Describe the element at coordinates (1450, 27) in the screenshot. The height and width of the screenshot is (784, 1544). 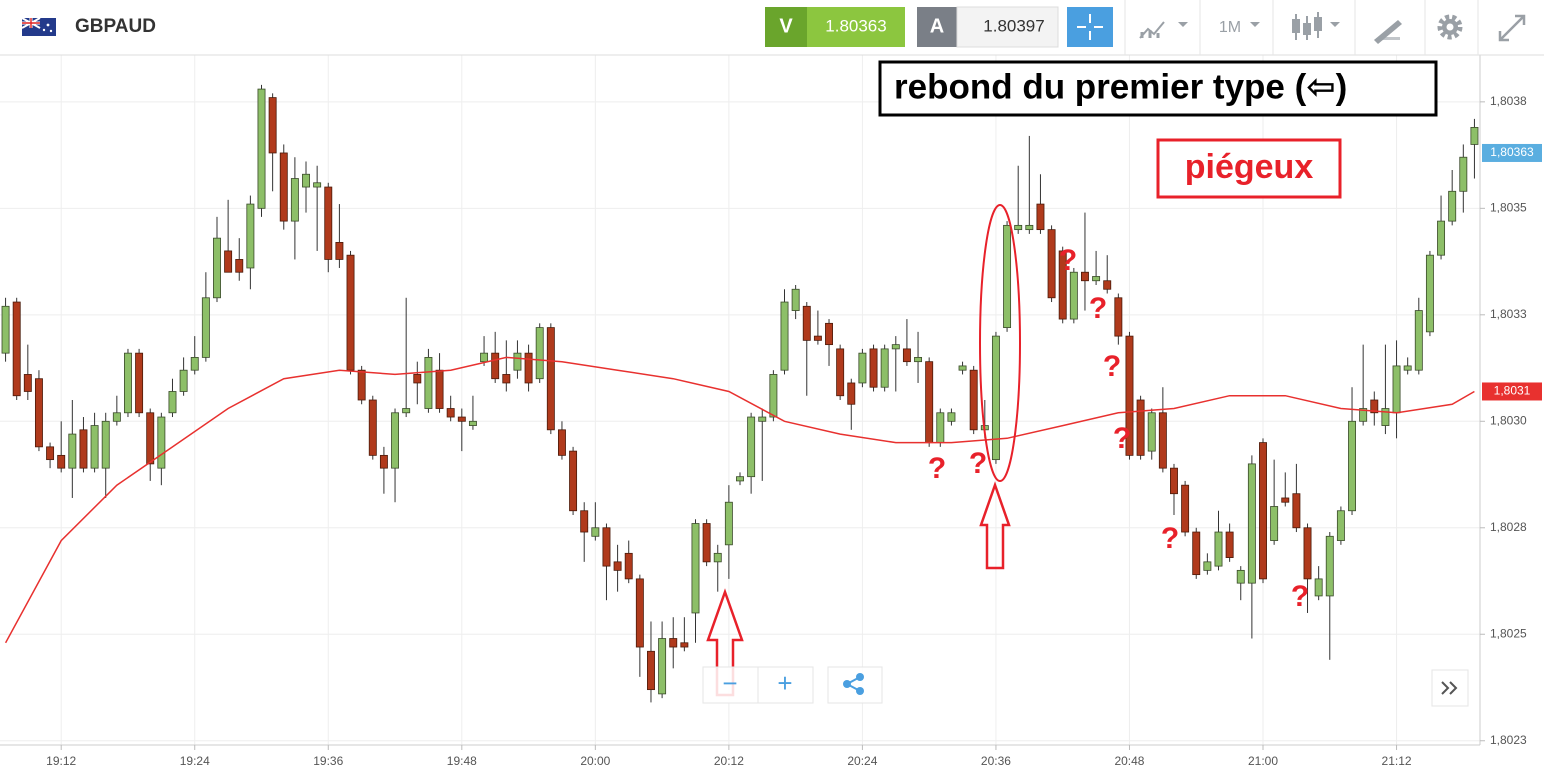
I see `settings-button` at that location.